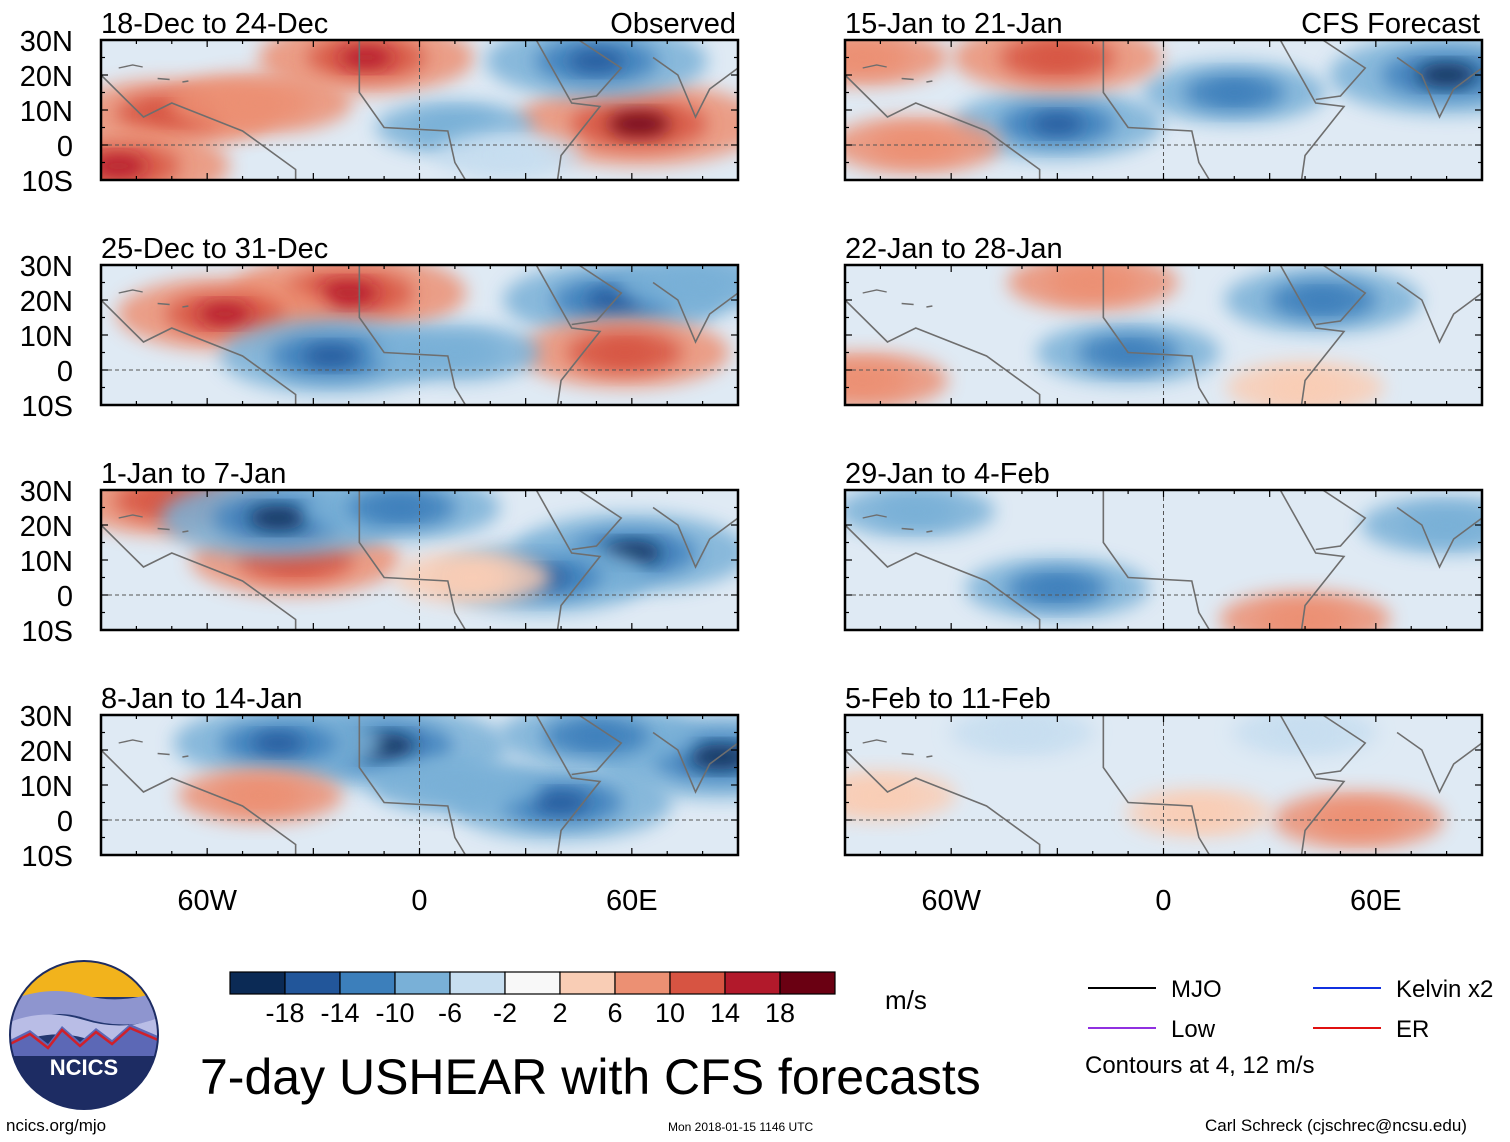 The height and width of the screenshot is (1142, 1510). I want to click on colorbar-units: m/s, so click(906, 1000).